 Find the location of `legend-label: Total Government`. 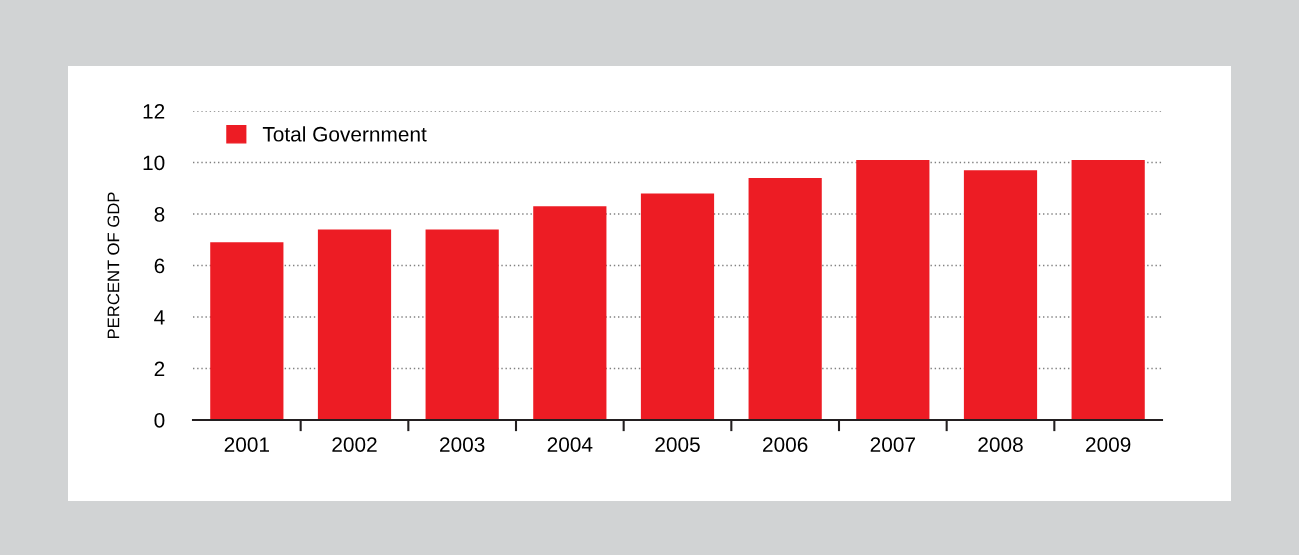

legend-label: Total Government is located at coordinates (344, 134).